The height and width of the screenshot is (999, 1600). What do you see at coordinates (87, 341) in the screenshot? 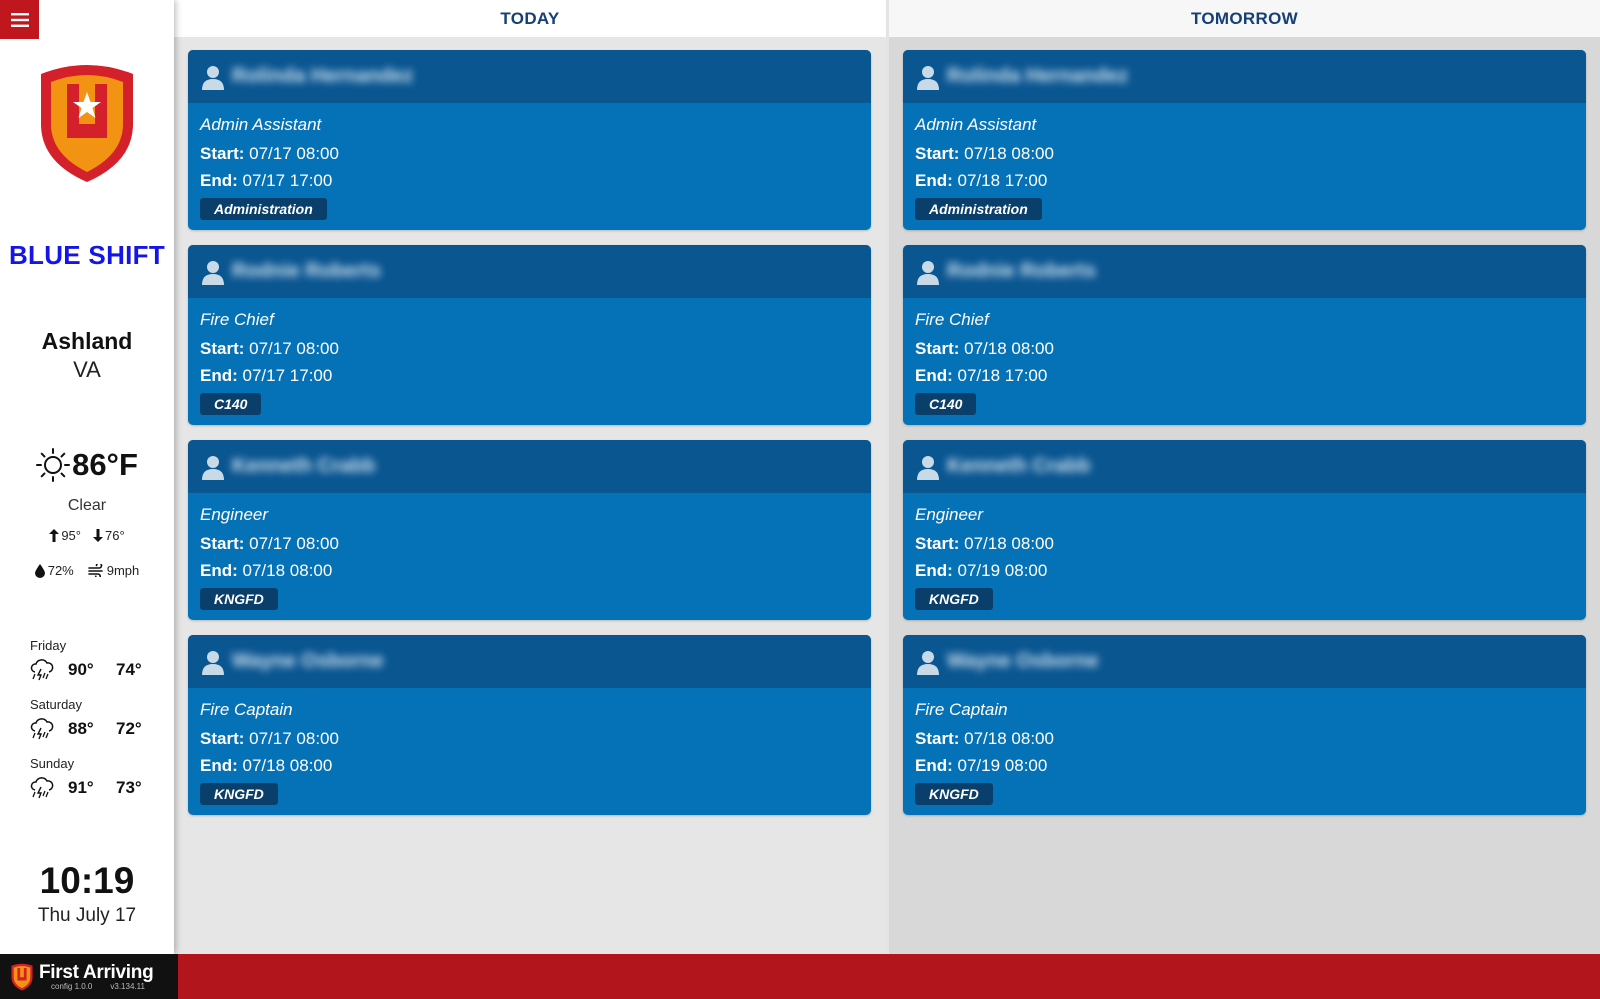
I see `city-name: Ashland` at bounding box center [87, 341].